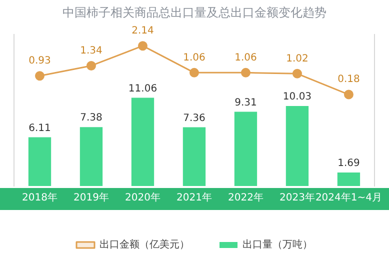  What do you see at coordinates (348, 198) in the screenshot?
I see `x-tick-label: 2024年1~4月` at bounding box center [348, 198].